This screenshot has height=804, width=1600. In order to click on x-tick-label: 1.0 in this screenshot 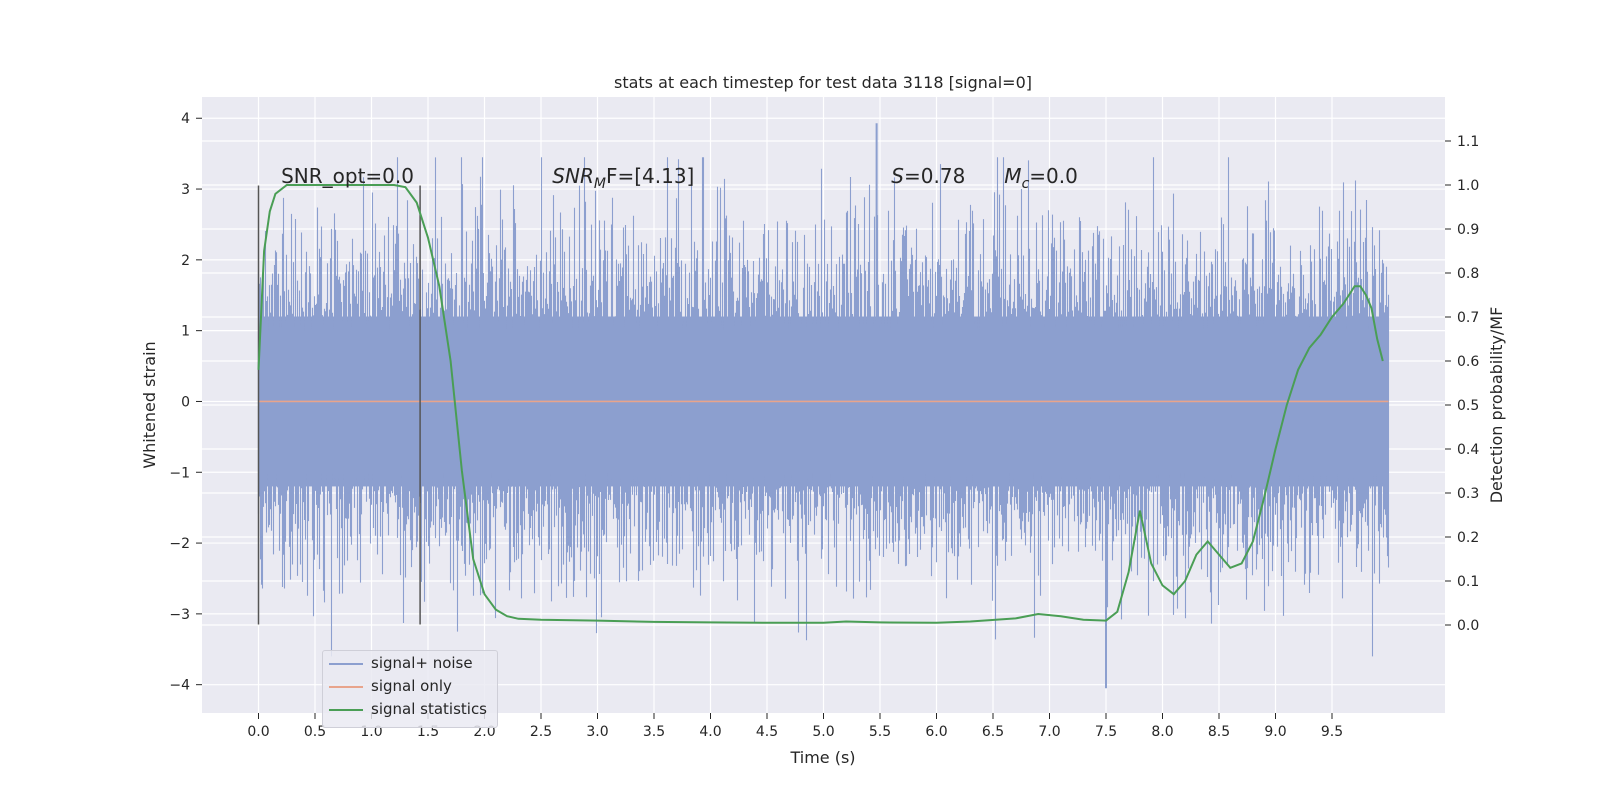, I will do `click(371, 732)`.